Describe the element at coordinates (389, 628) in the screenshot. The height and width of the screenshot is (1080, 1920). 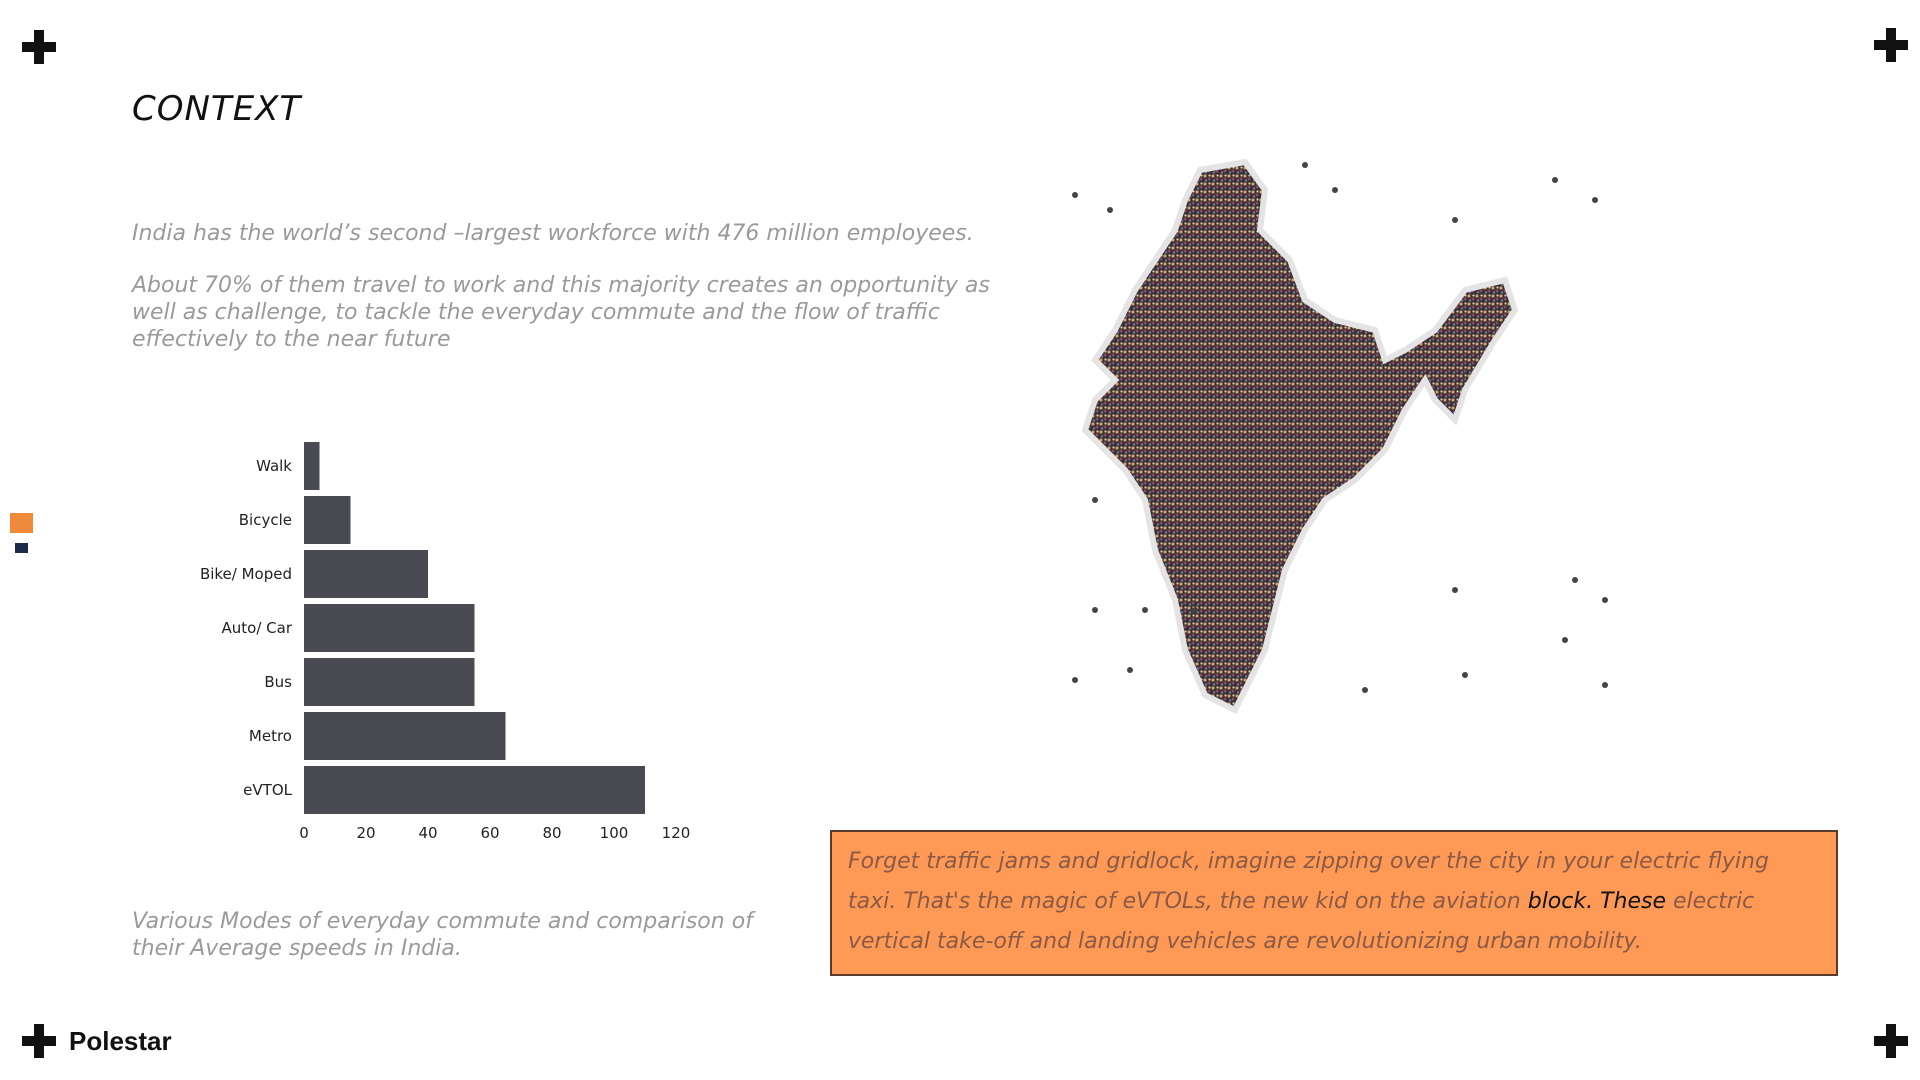
I see `bar-auto-car` at that location.